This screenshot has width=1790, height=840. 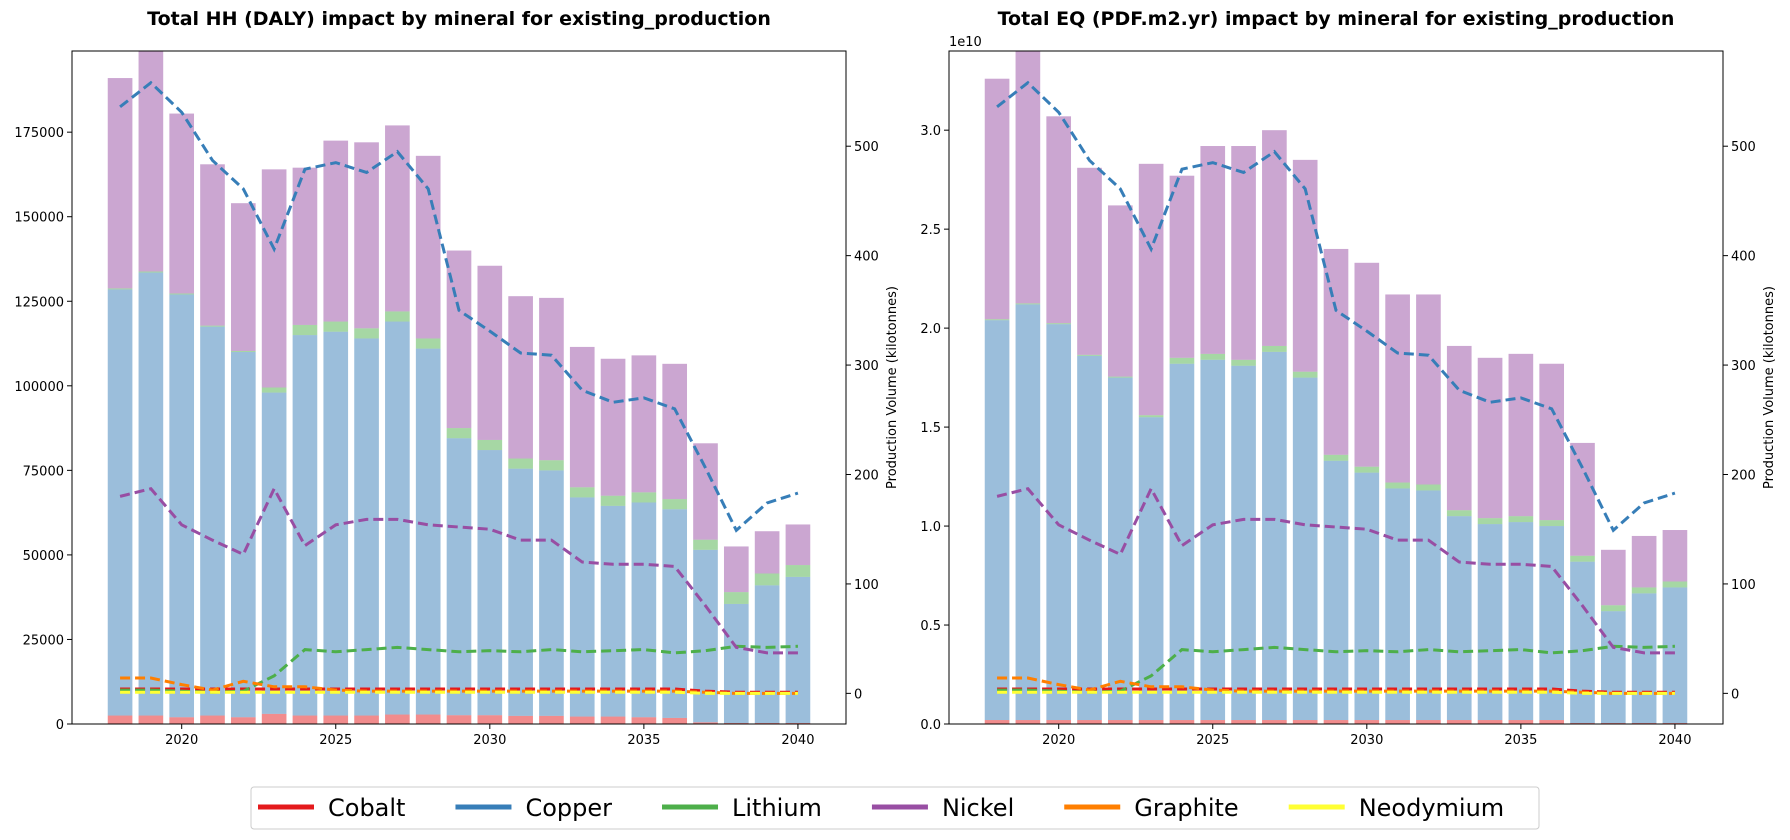 What do you see at coordinates (1735, 694) in the screenshot?
I see `y2-tick-label: 0` at bounding box center [1735, 694].